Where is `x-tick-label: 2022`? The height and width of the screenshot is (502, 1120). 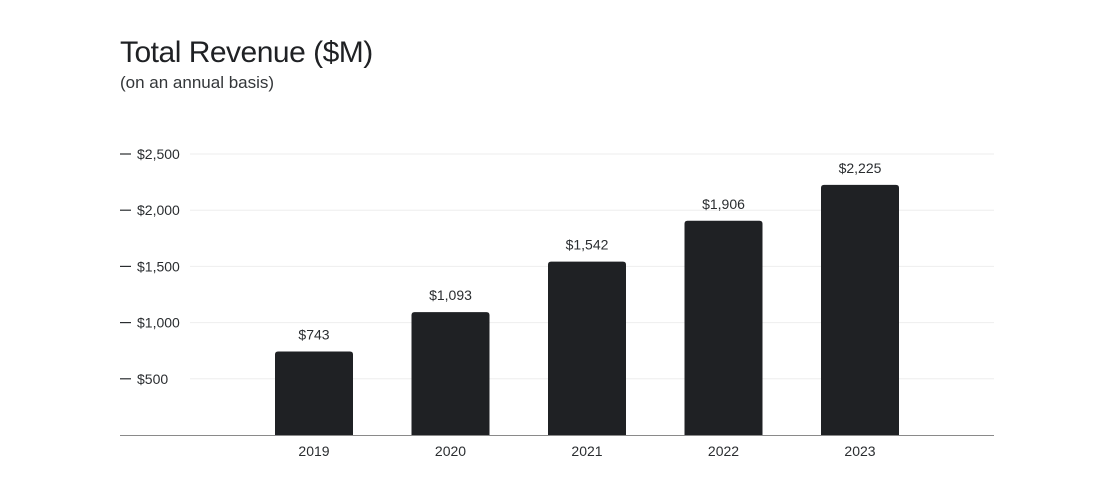 x-tick-label: 2022 is located at coordinates (723, 451).